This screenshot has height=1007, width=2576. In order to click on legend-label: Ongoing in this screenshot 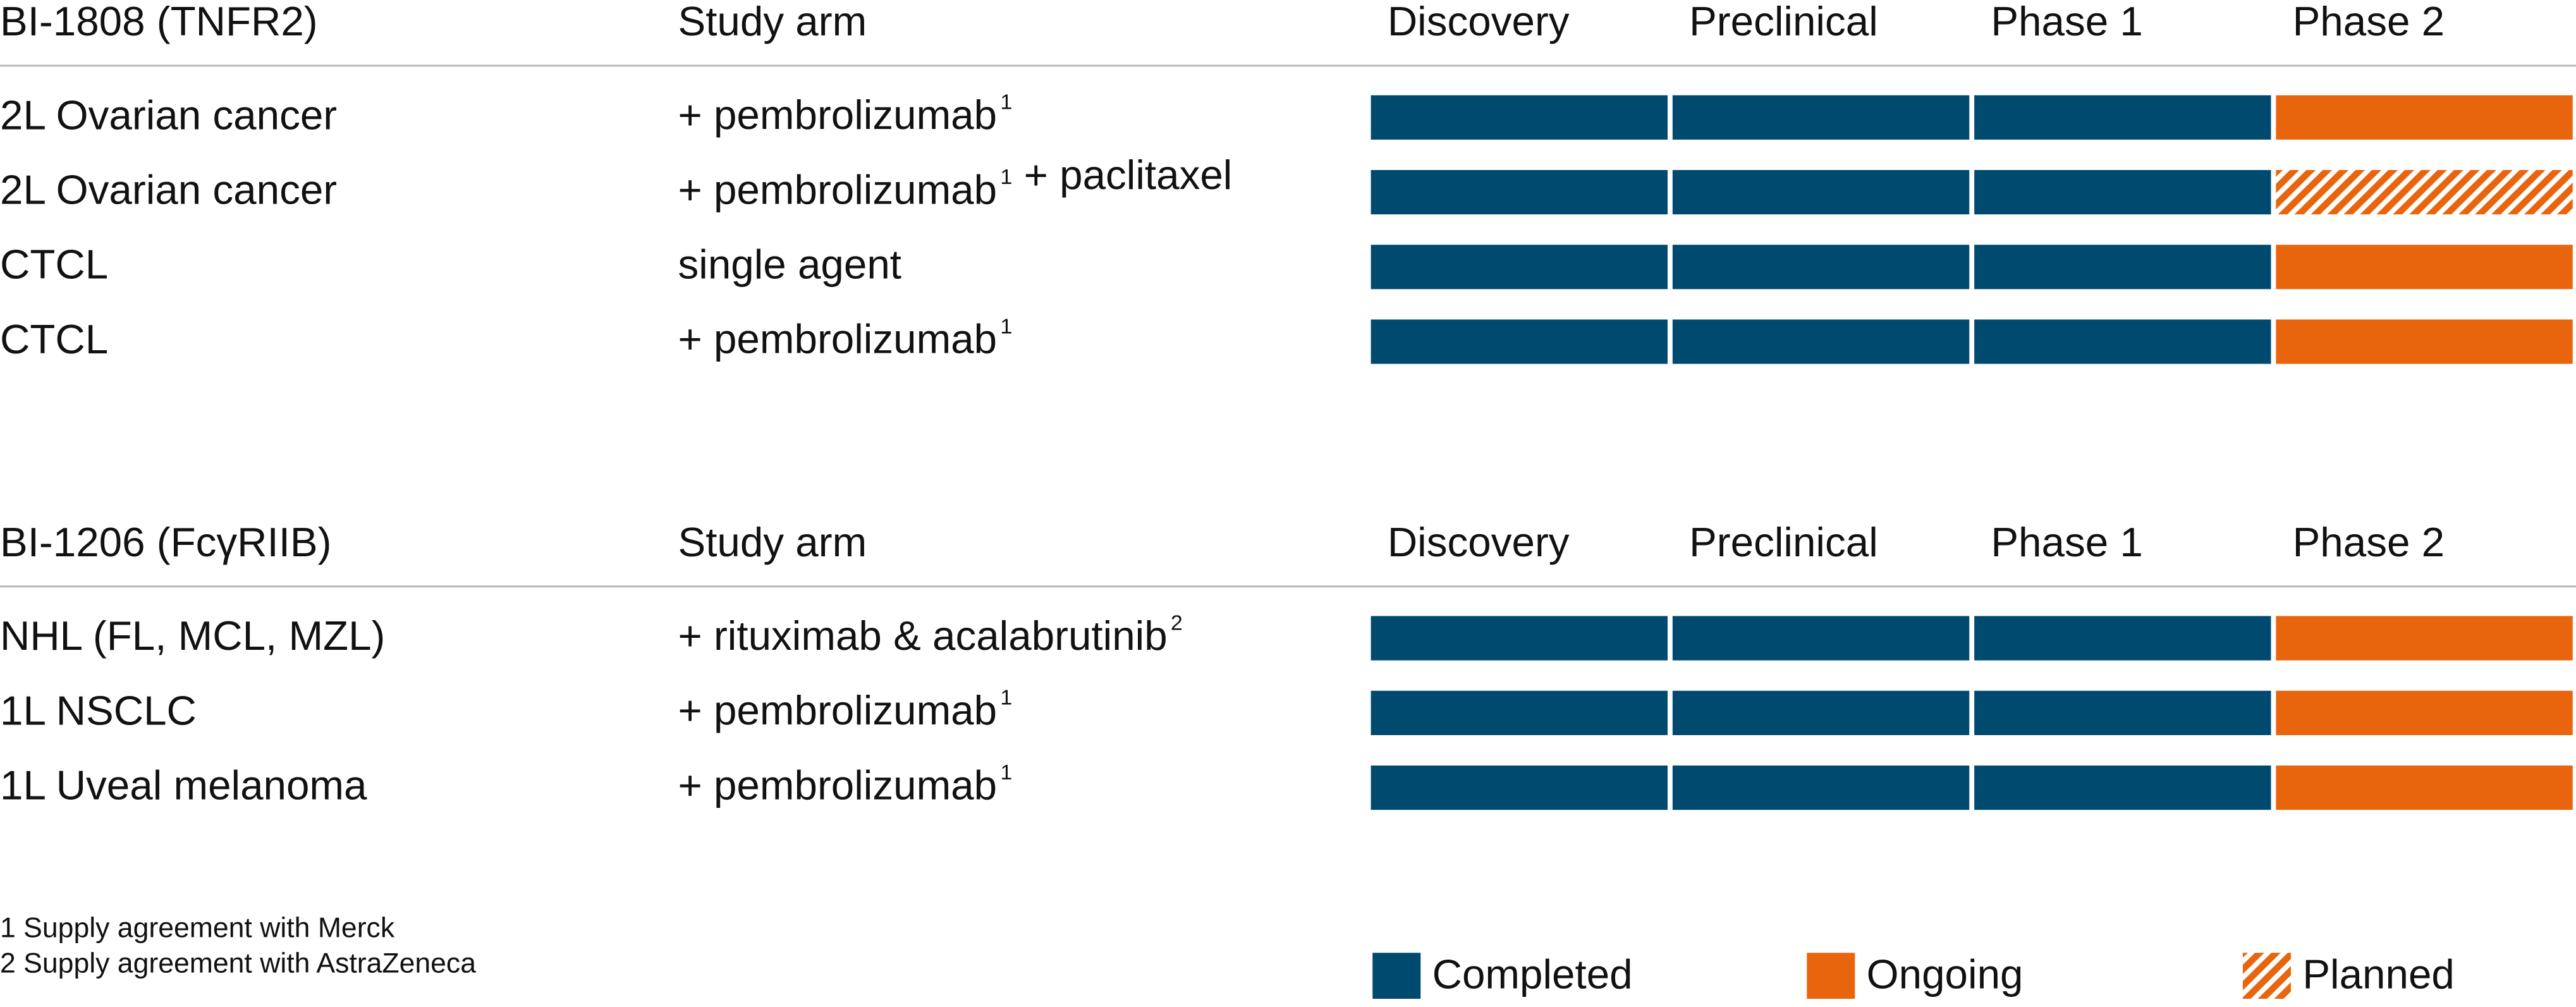, I will do `click(1945, 975)`.